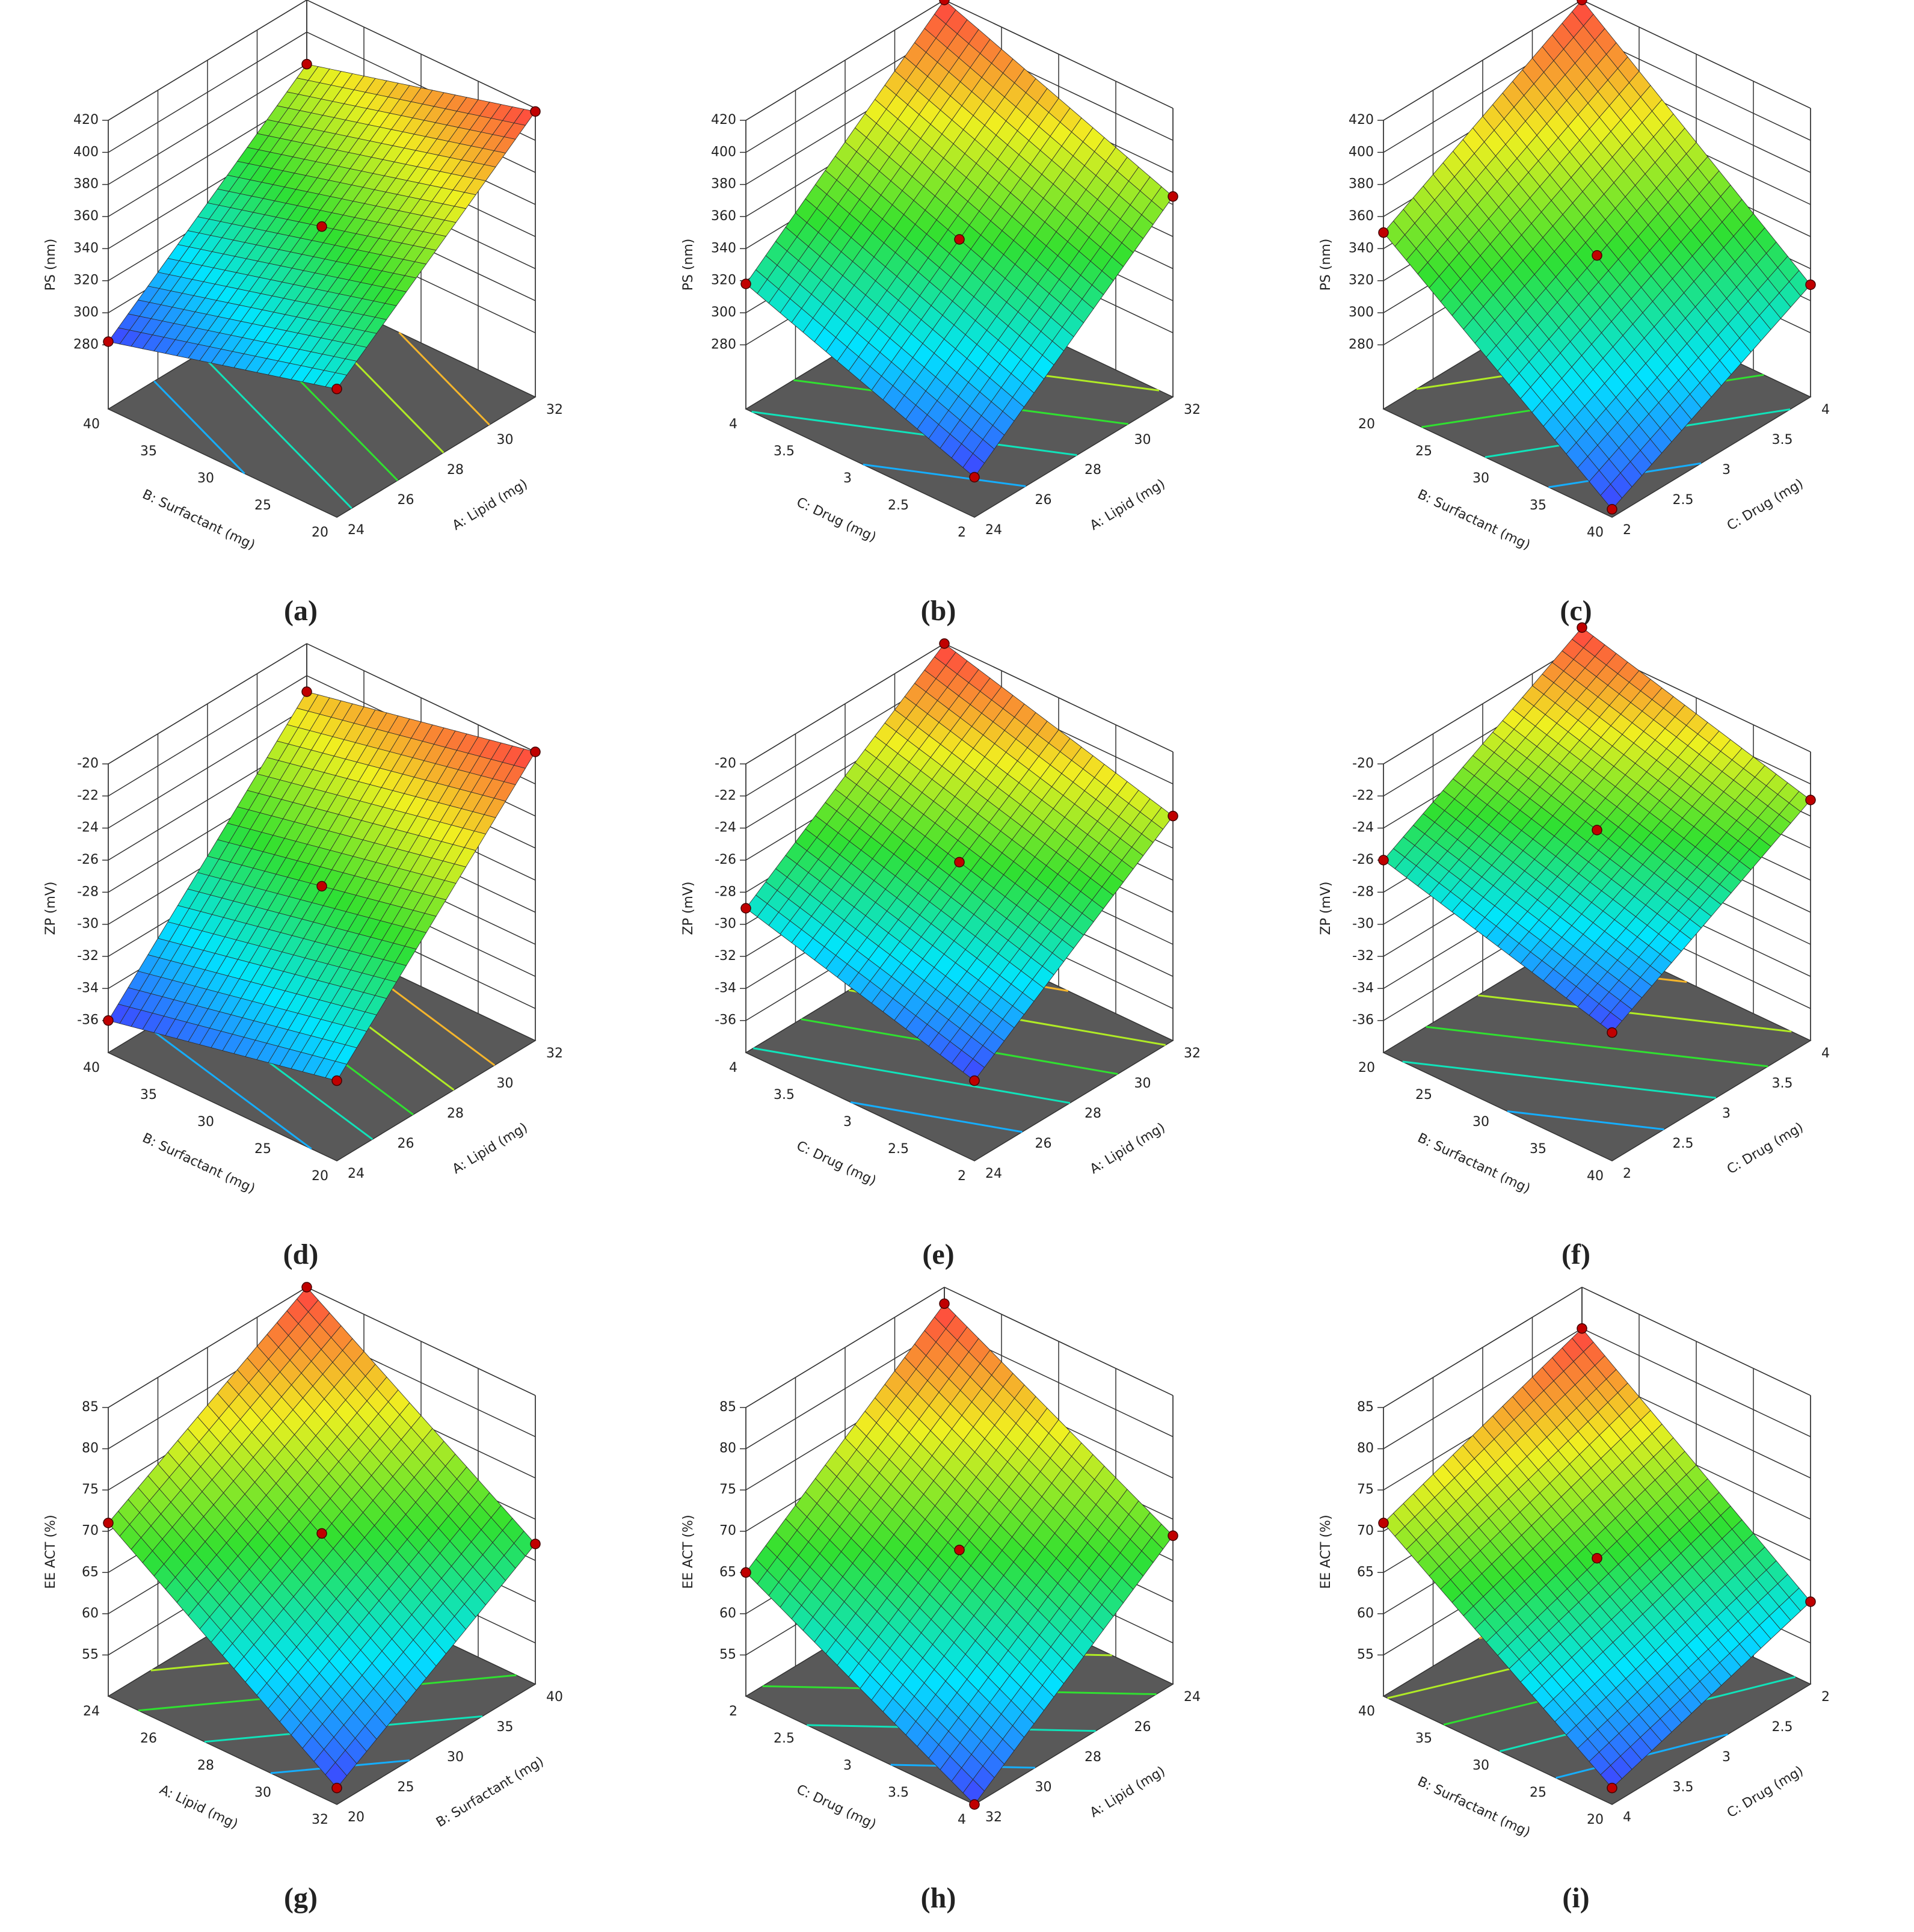 The width and height of the screenshot is (1914, 1932). I want to click on right-tick-label: 26, so click(406, 500).